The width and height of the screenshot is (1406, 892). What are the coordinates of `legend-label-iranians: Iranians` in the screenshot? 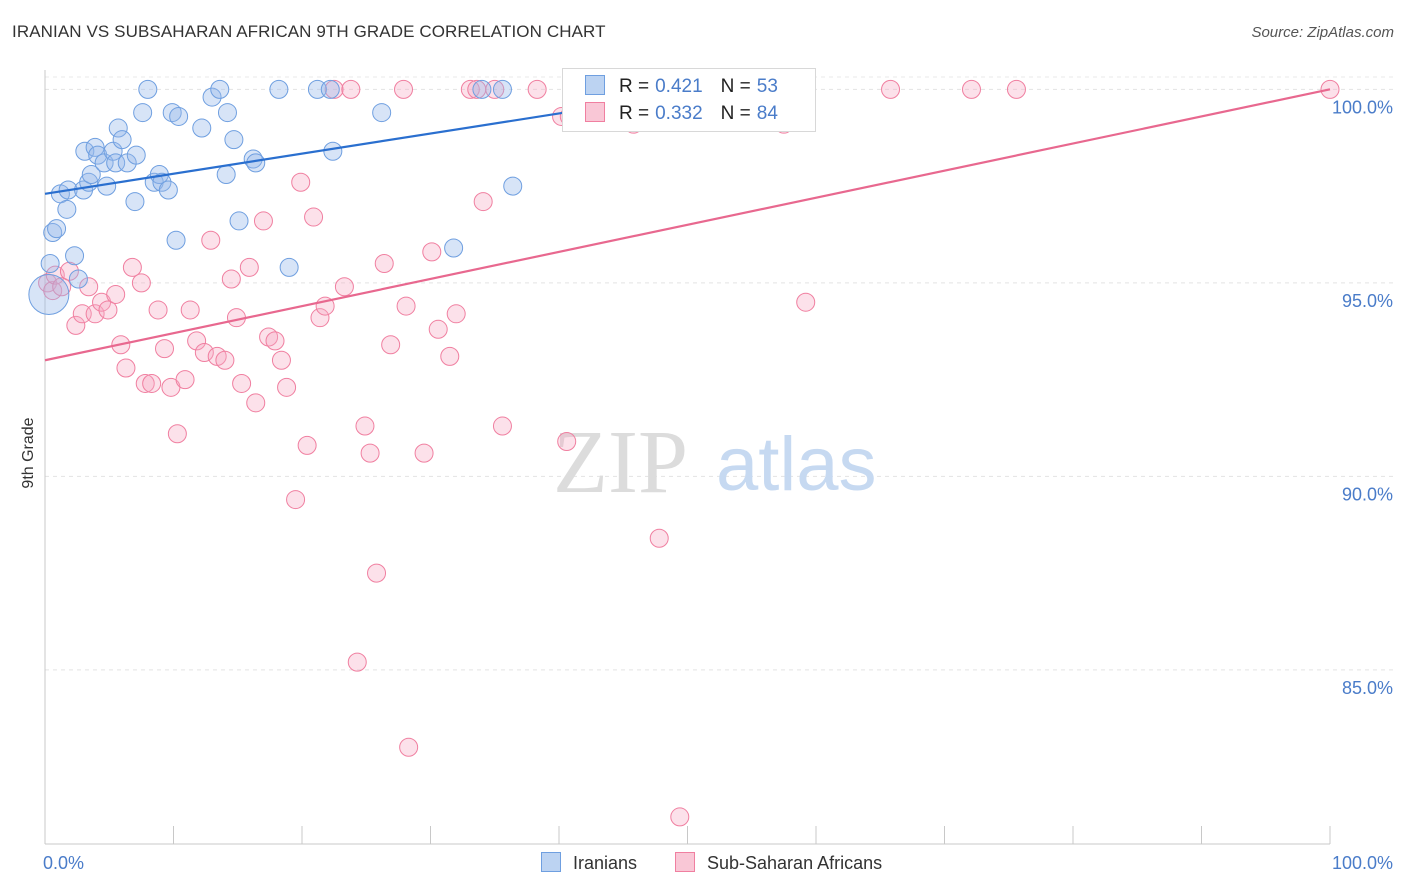 It's located at (605, 863).